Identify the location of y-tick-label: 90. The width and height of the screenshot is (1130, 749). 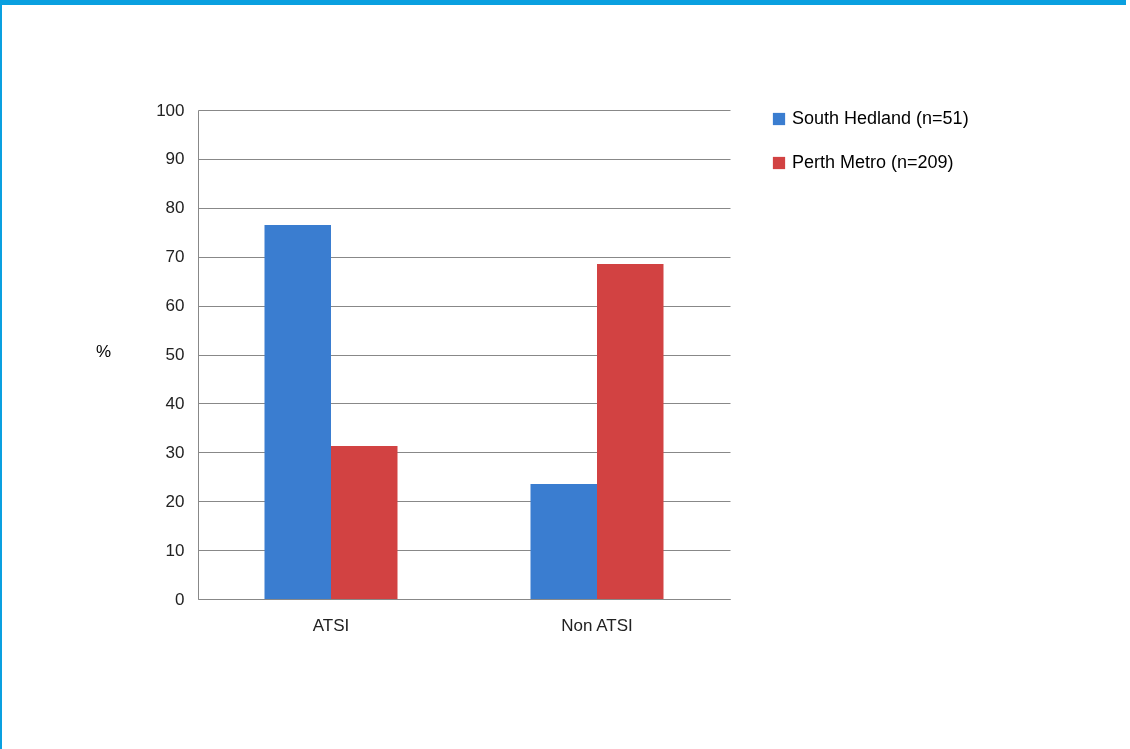
(175, 159).